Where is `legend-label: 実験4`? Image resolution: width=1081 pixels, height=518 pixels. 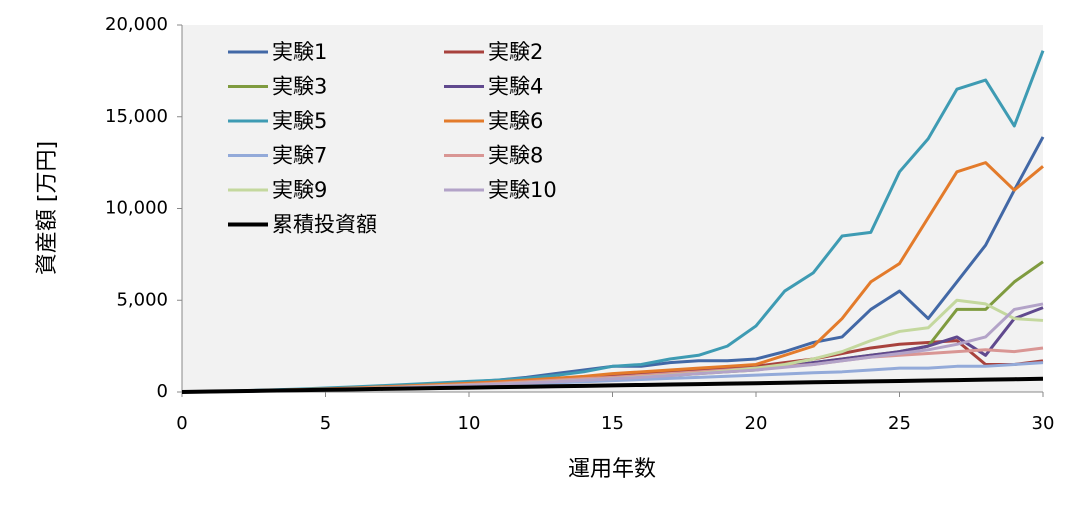 legend-label: 実験4 is located at coordinates (515, 87).